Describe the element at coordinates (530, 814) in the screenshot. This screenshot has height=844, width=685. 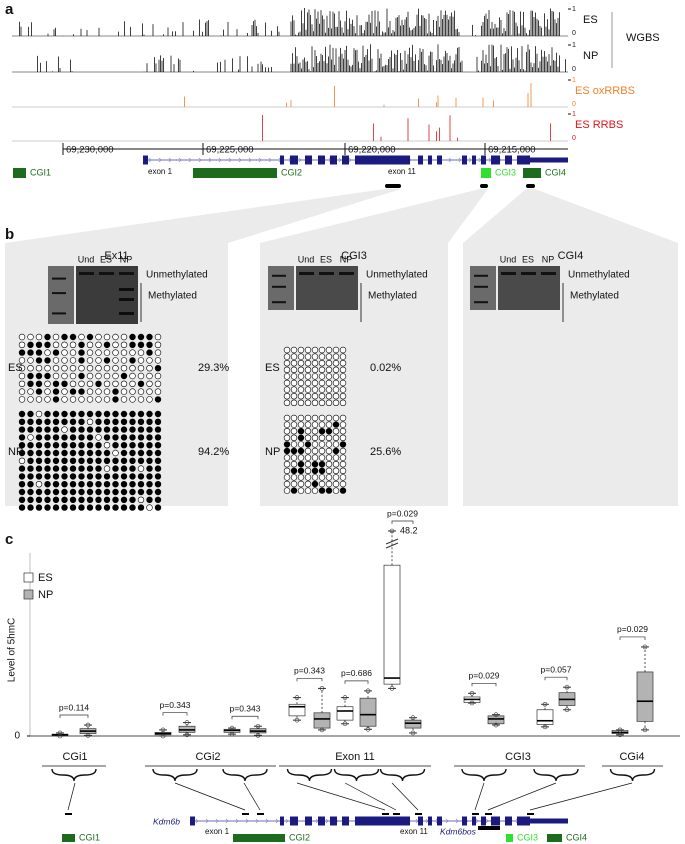
I see `amplicon` at that location.